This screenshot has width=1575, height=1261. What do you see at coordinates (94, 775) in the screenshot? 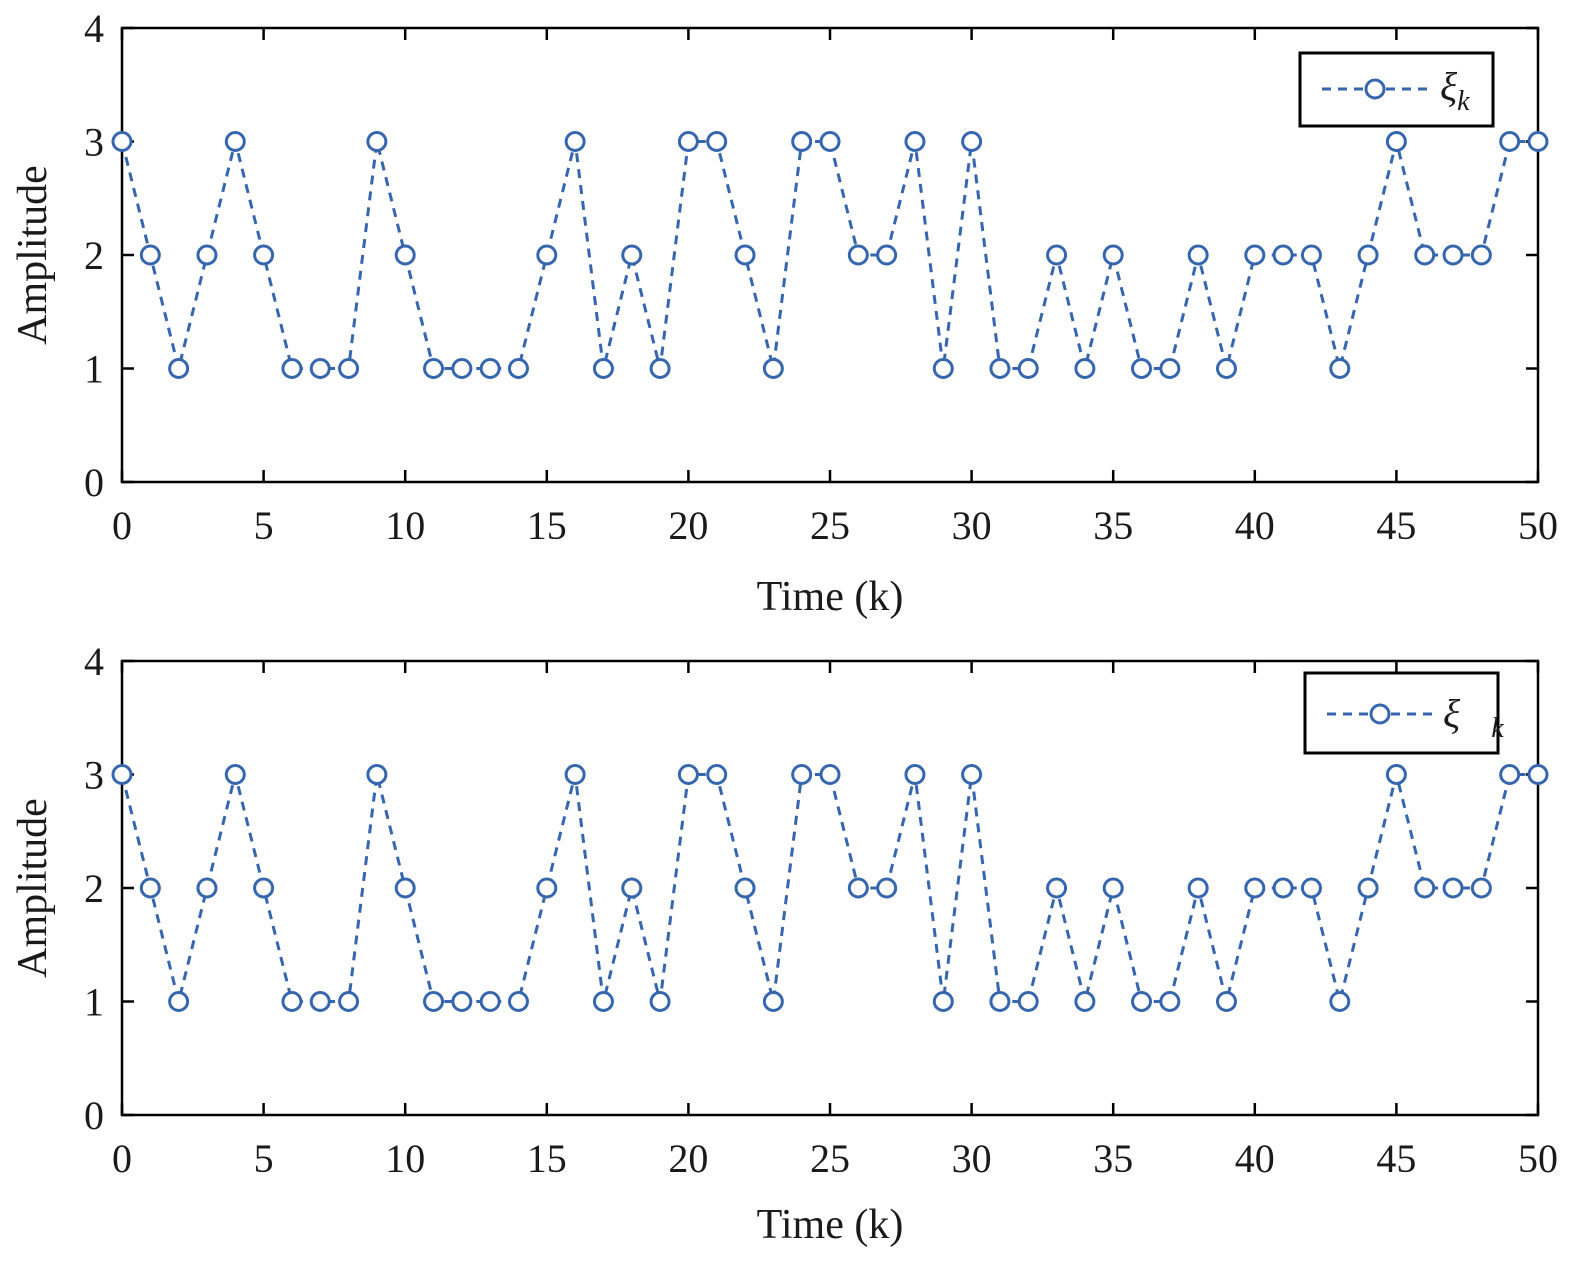
I see `y-tick-label: 3` at bounding box center [94, 775].